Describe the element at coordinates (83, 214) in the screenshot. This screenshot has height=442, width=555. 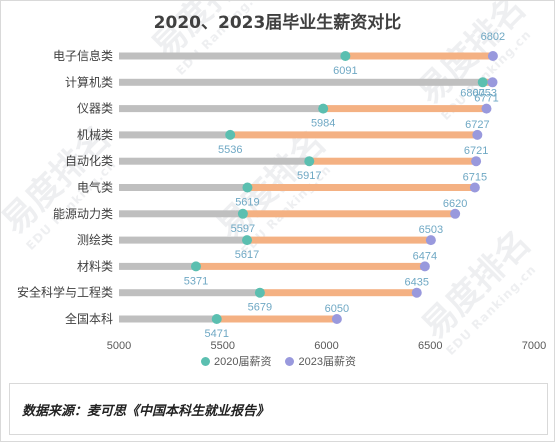
I see `category-label: 能源动力类` at that location.